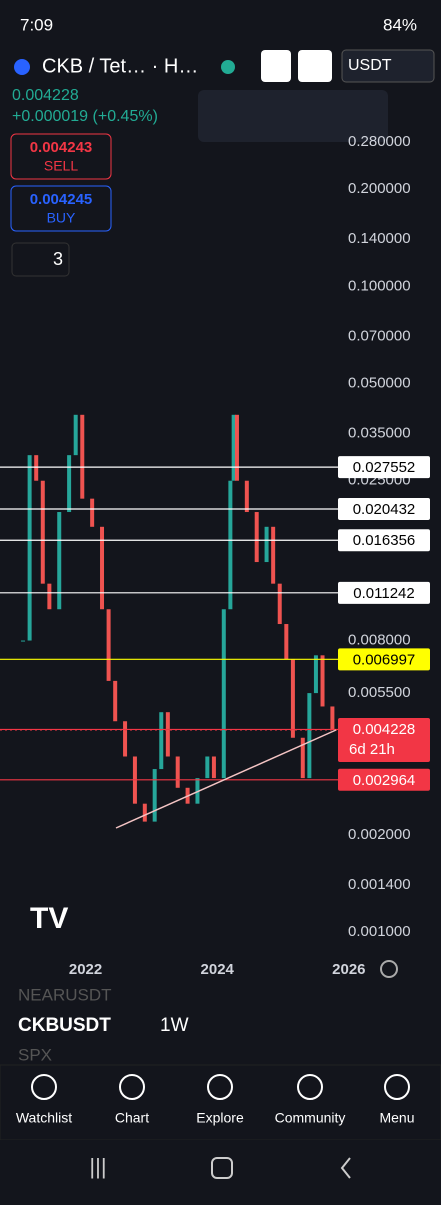  I want to click on level-label: 0.027552, so click(384, 467).